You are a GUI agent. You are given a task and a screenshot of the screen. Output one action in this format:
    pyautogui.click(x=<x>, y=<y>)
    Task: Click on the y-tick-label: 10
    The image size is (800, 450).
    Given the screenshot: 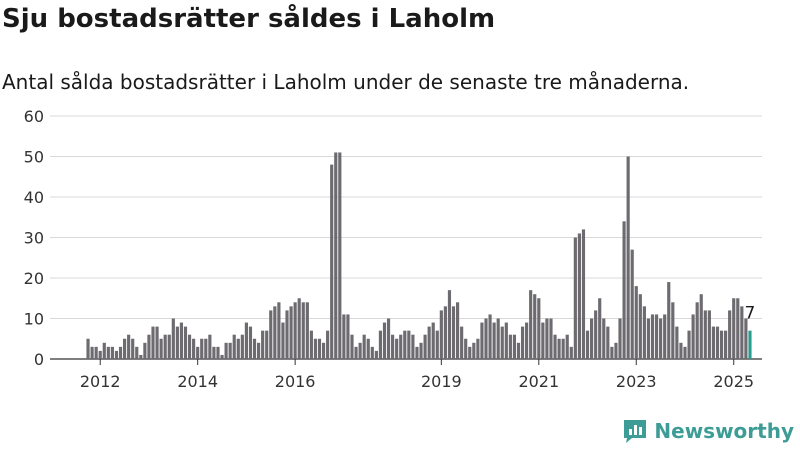 What is the action you would take?
    pyautogui.click(x=34, y=319)
    